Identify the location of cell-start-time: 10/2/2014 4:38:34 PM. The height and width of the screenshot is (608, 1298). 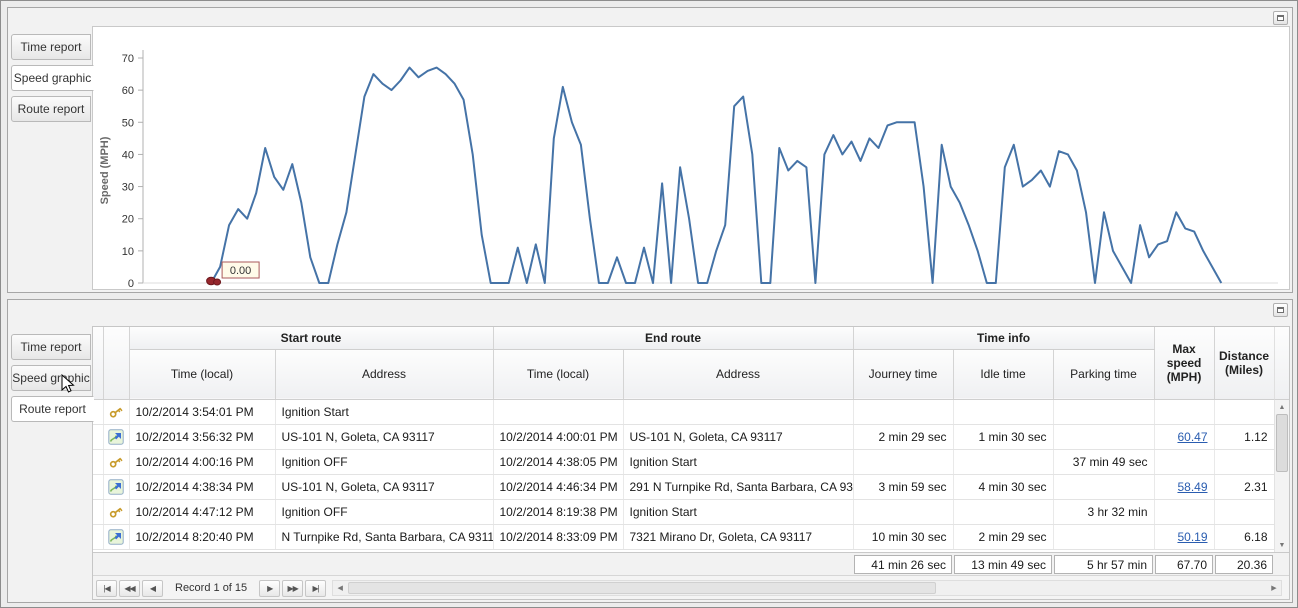
(202, 487).